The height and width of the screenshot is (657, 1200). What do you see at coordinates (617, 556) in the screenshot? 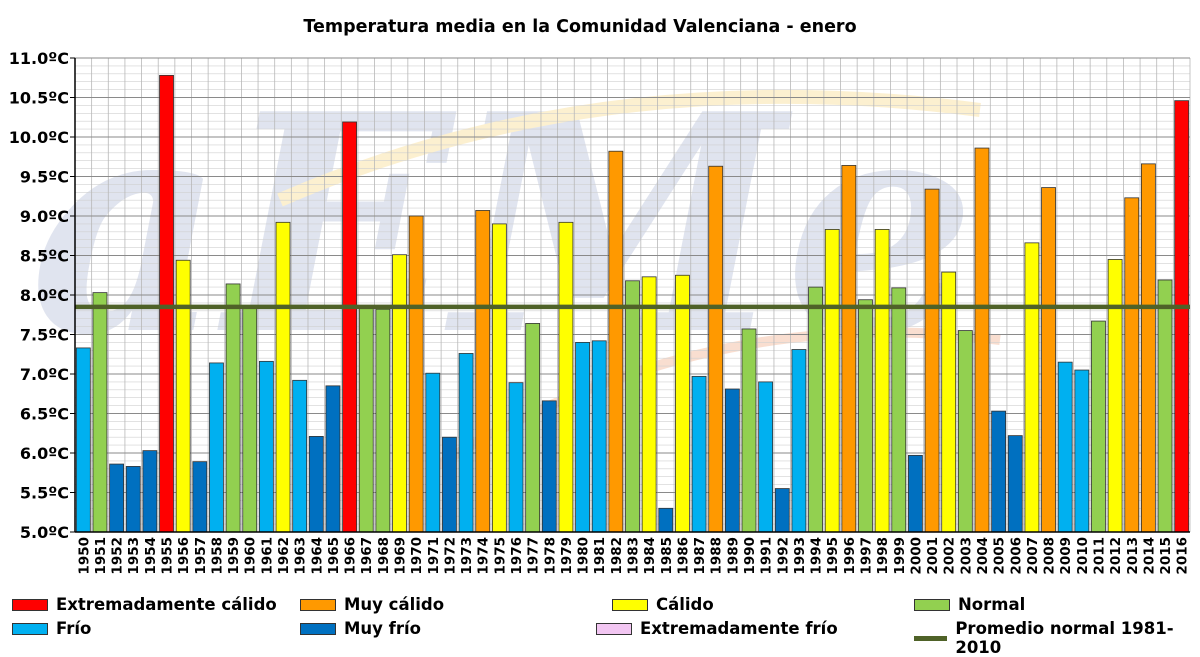
I see `x-tick-label: 1982` at bounding box center [617, 556].